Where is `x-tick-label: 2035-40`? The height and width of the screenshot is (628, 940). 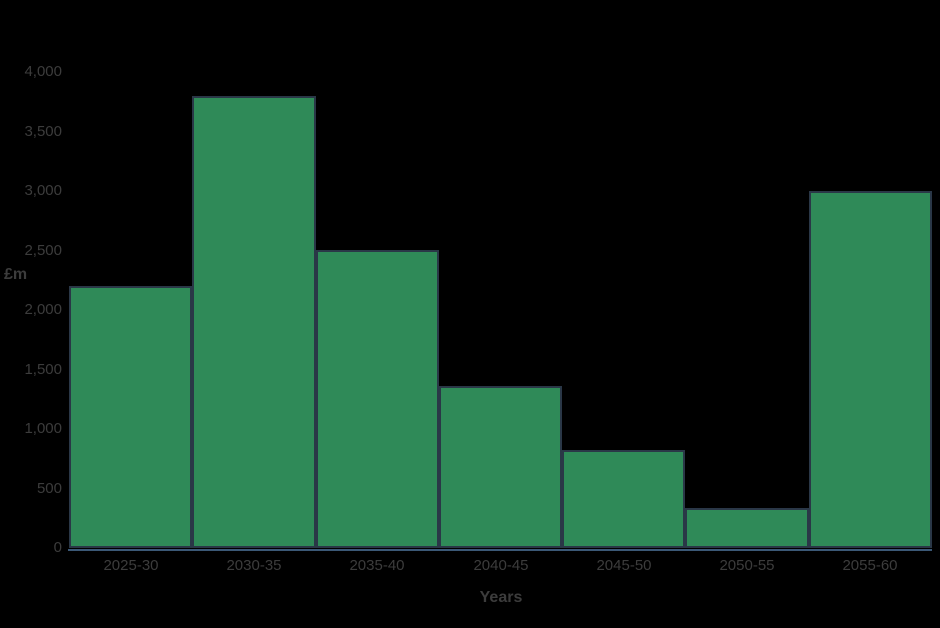
x-tick-label: 2035-40 is located at coordinates (377, 565).